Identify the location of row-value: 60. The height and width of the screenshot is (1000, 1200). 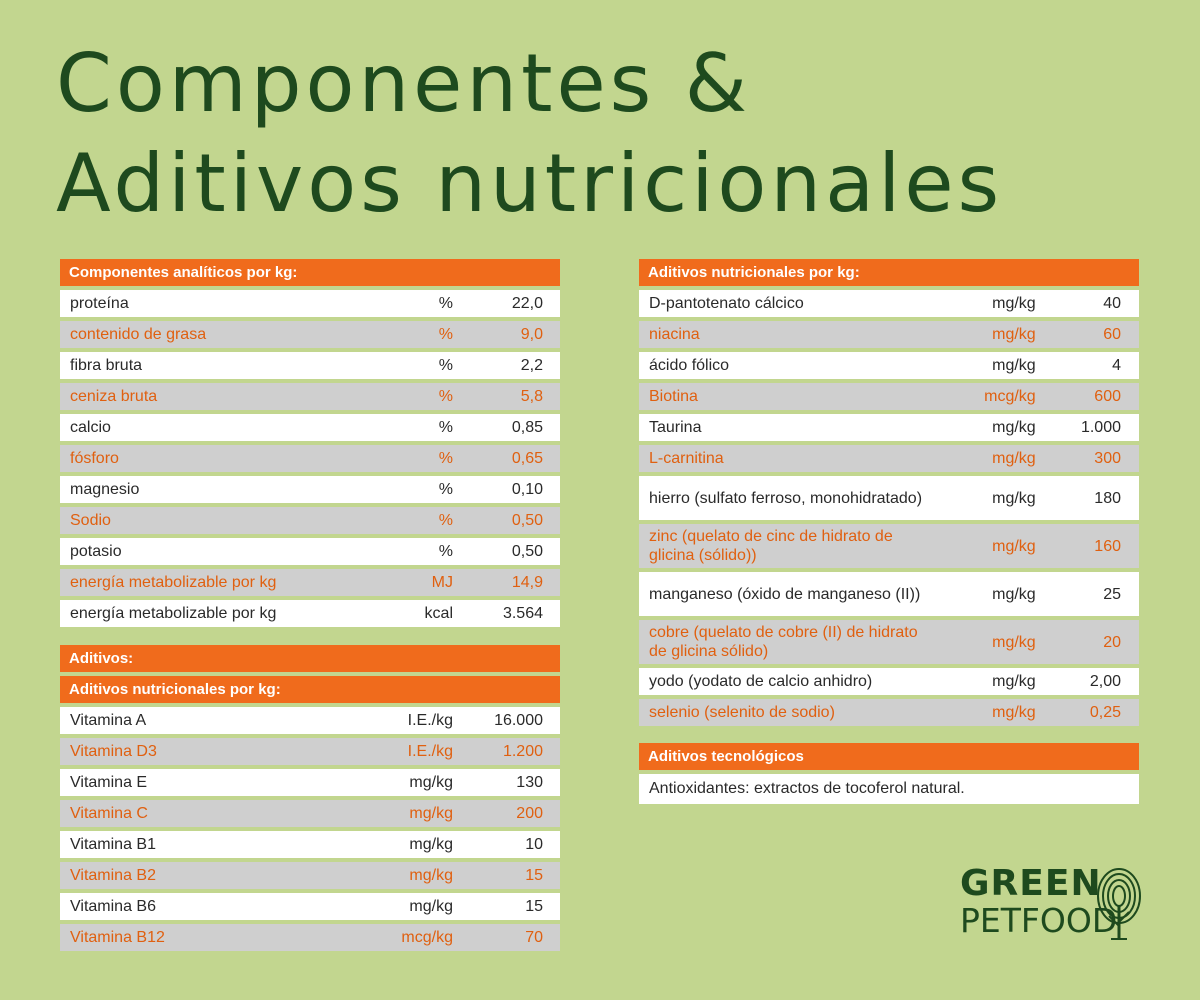
(1112, 334).